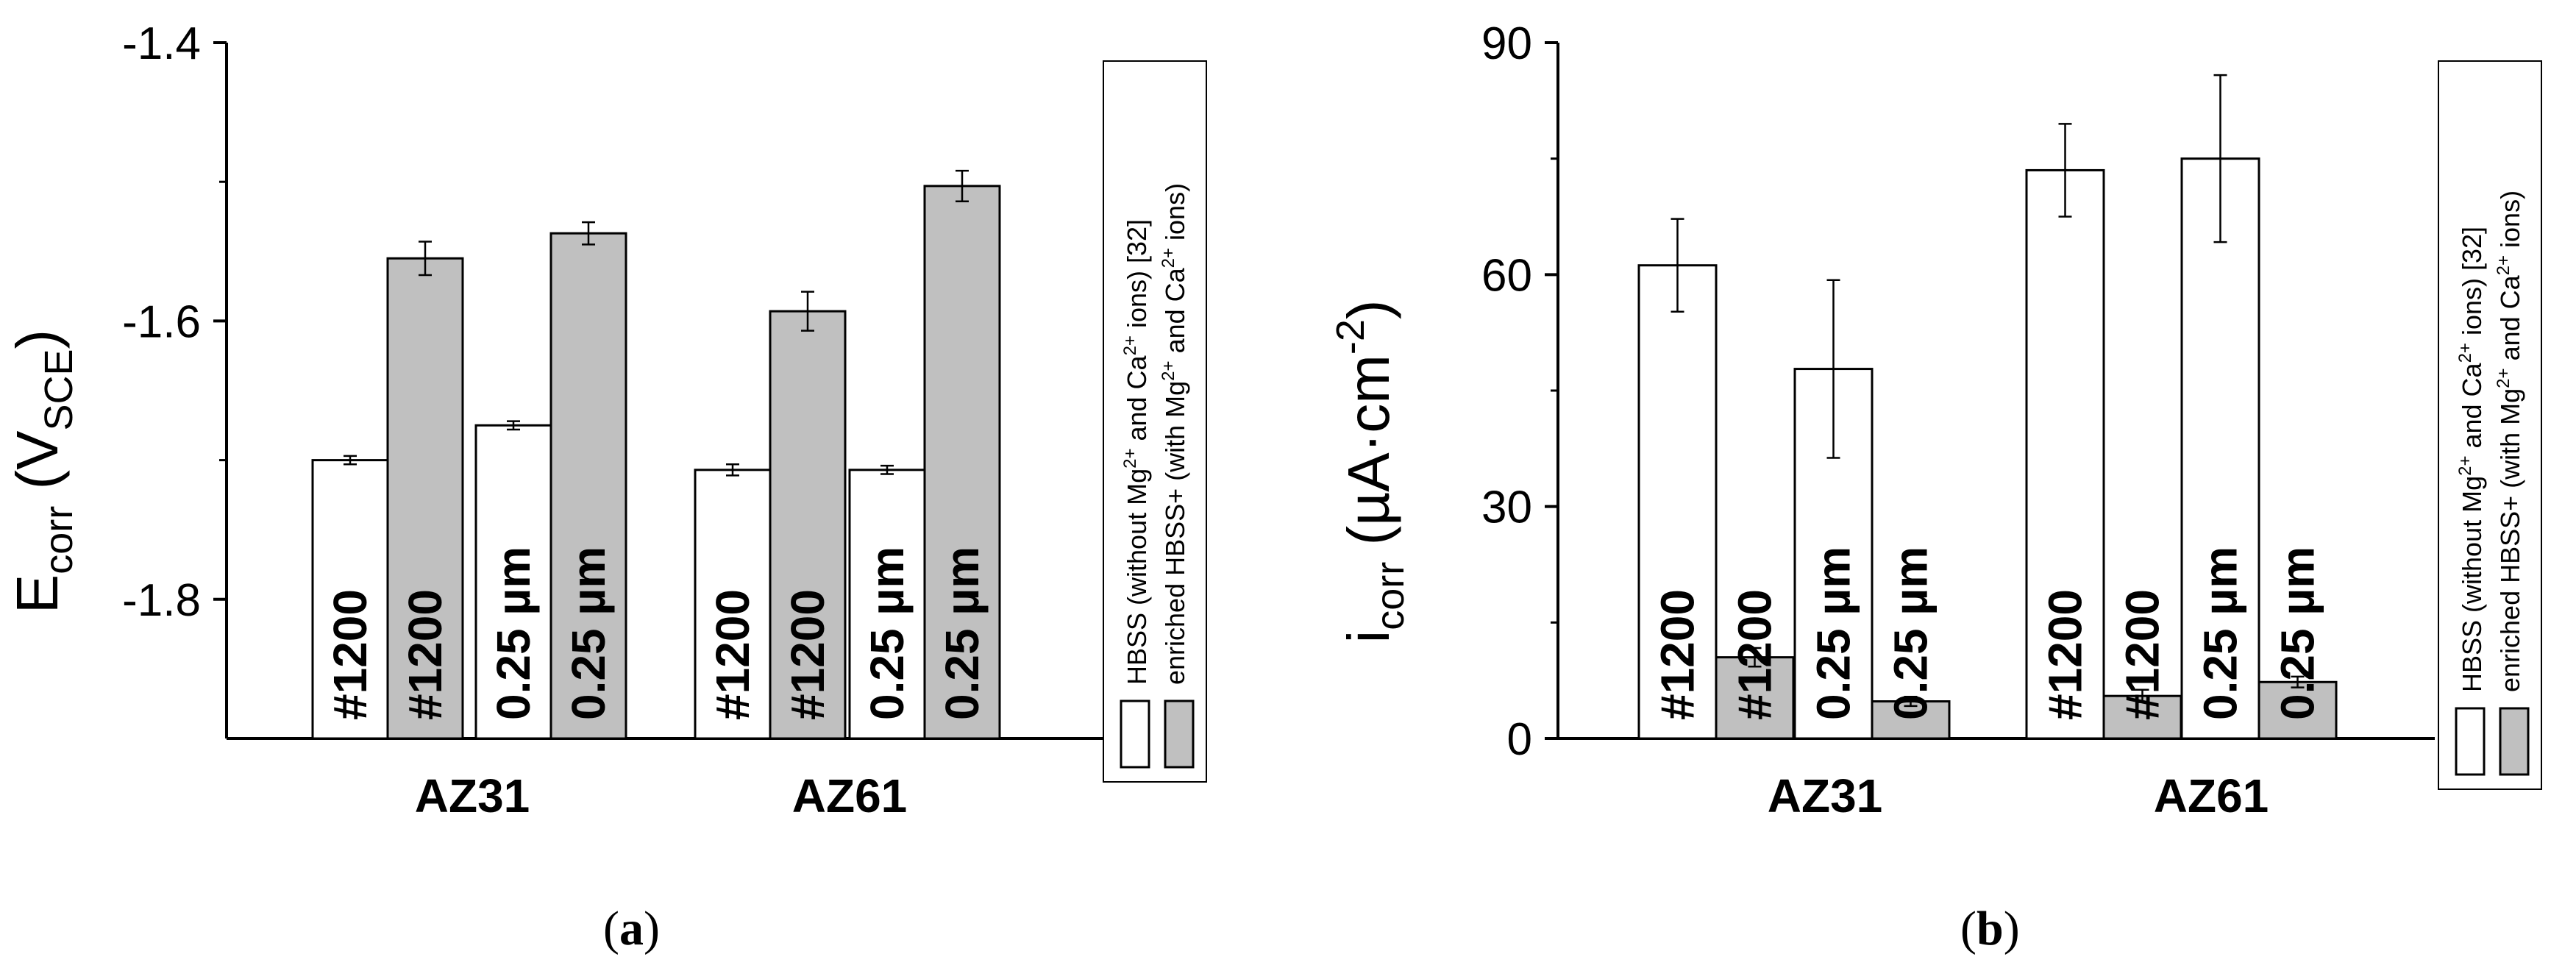 Image resolution: width=2576 pixels, height=979 pixels. Describe the element at coordinates (631, 928) in the screenshot. I see `panel-a-caption: (a)` at that location.